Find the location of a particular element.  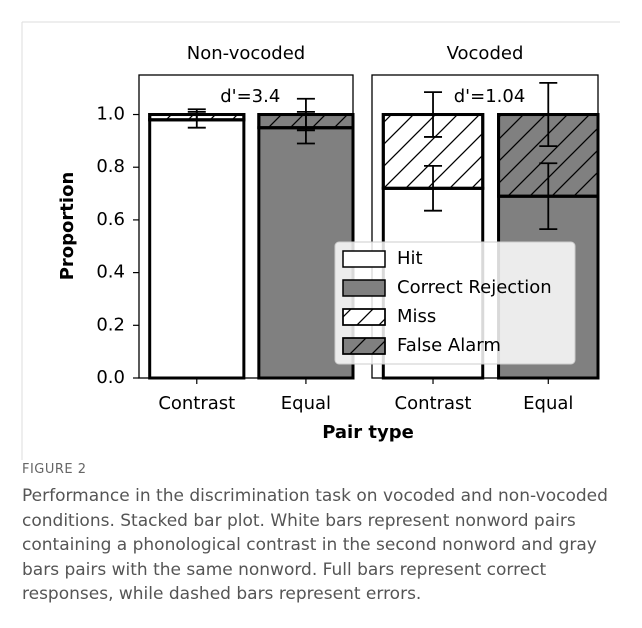

legend-label: Correct Rejection is located at coordinates (474, 287).